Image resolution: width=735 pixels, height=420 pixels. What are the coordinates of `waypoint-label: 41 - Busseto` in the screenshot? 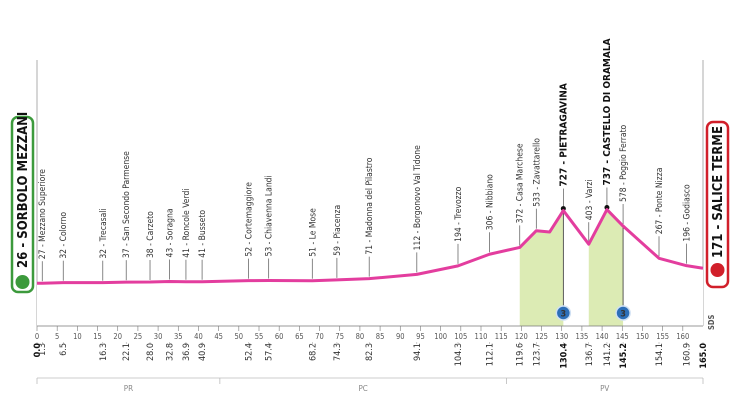 It's located at (203, 234).